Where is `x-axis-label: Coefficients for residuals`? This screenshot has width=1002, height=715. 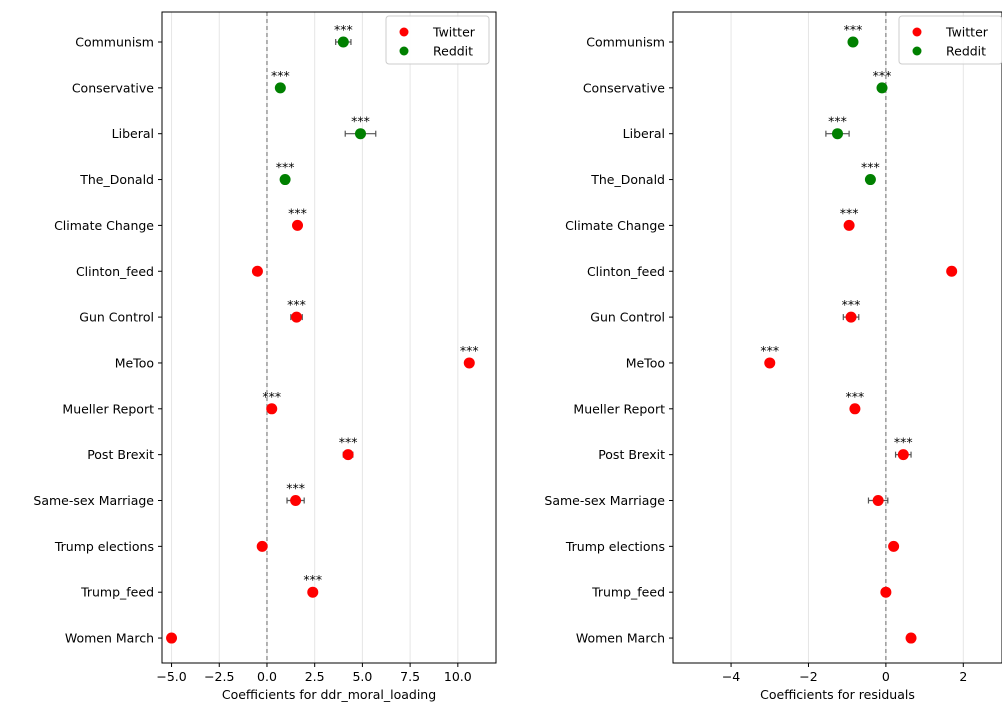 x-axis-label: Coefficients for residuals is located at coordinates (837, 694).